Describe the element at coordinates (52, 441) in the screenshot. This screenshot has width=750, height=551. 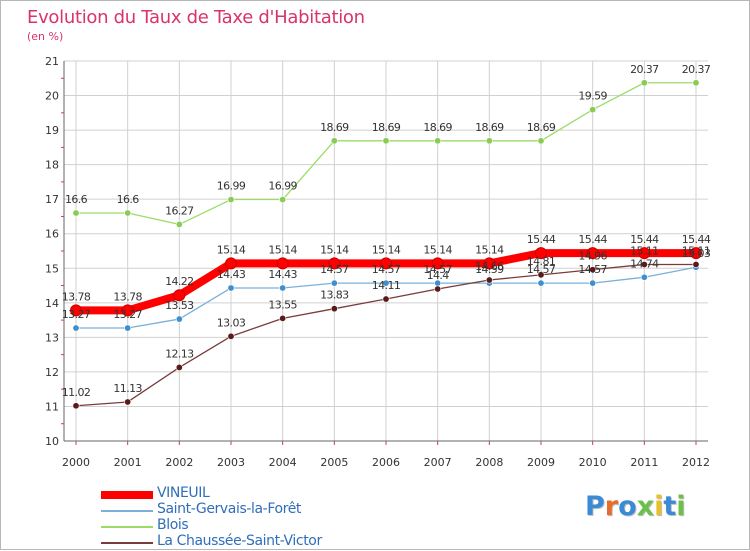
I see `y-tick-label: 10` at that location.